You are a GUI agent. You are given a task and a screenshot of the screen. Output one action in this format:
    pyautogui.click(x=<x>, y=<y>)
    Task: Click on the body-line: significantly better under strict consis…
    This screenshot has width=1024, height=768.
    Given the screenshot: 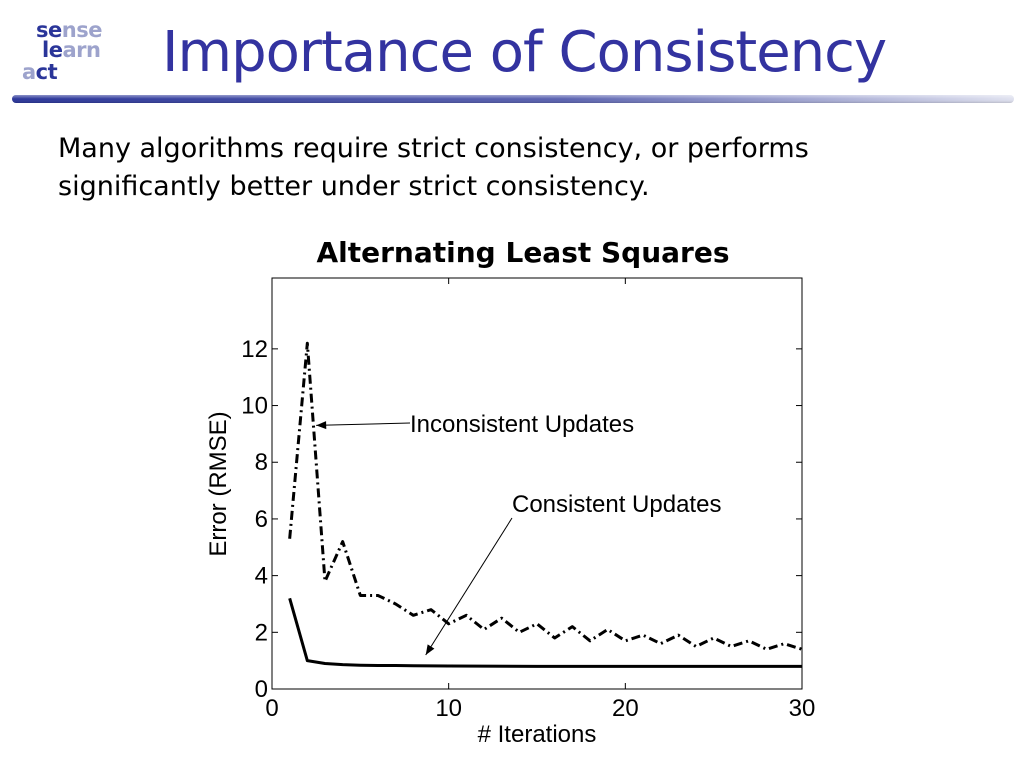 What is the action you would take?
    pyautogui.click(x=354, y=186)
    